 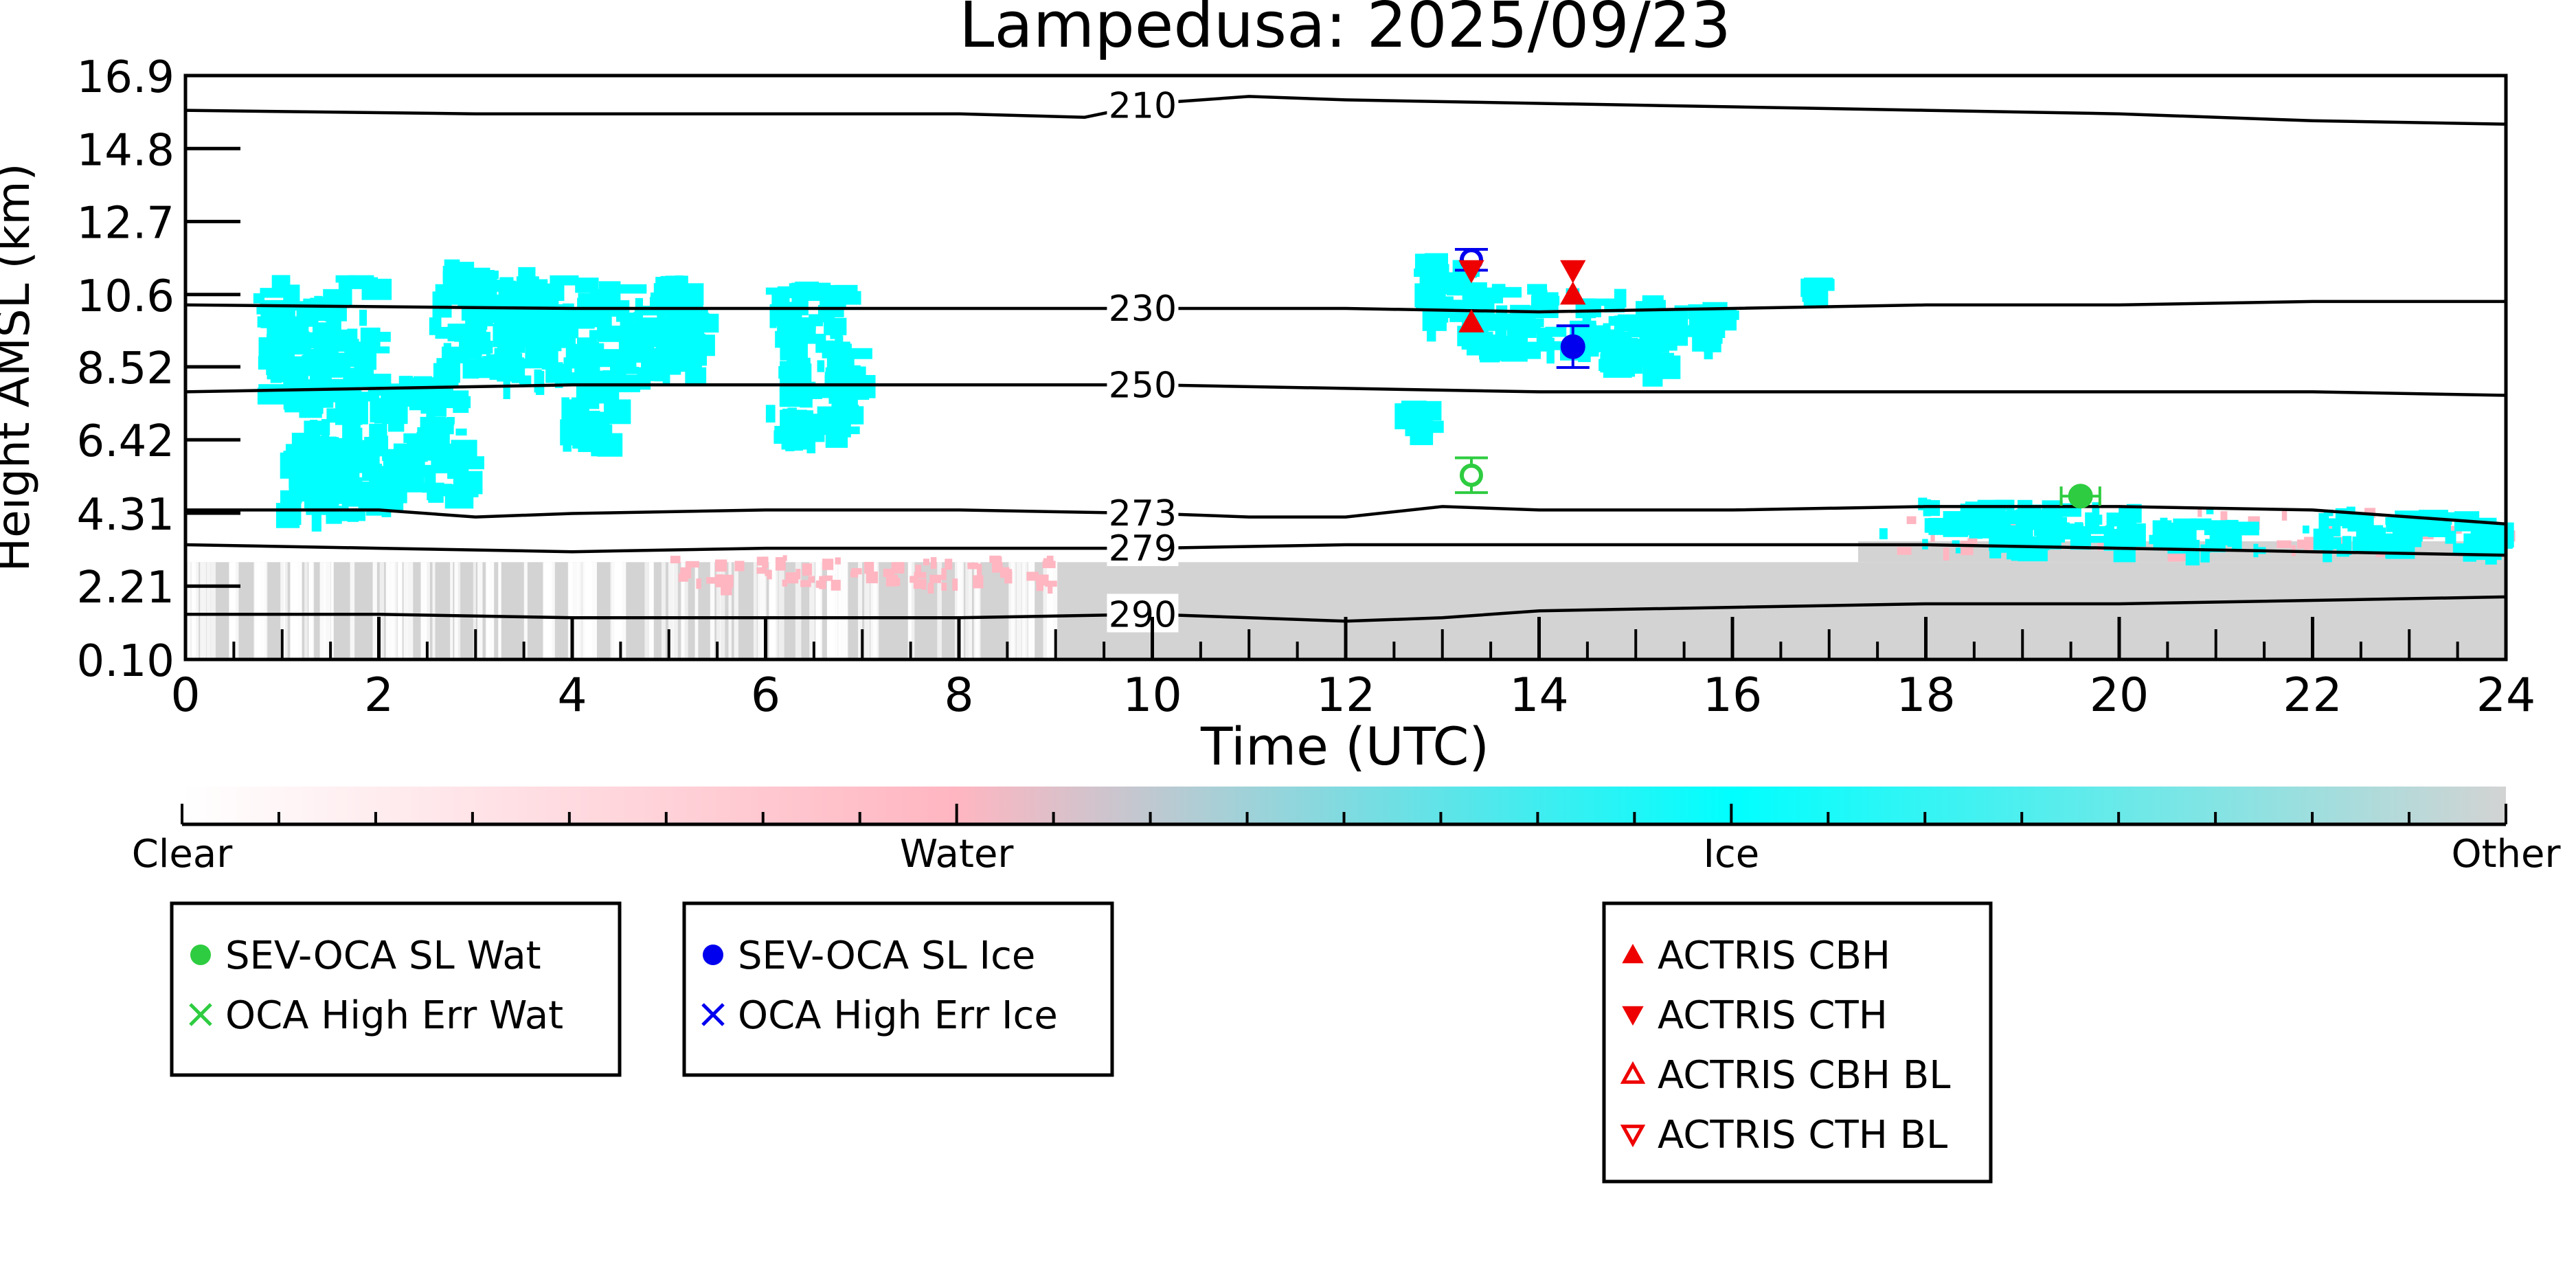 I want to click on actris-cth-bl-legend-symbol, so click(x=1633, y=1136).